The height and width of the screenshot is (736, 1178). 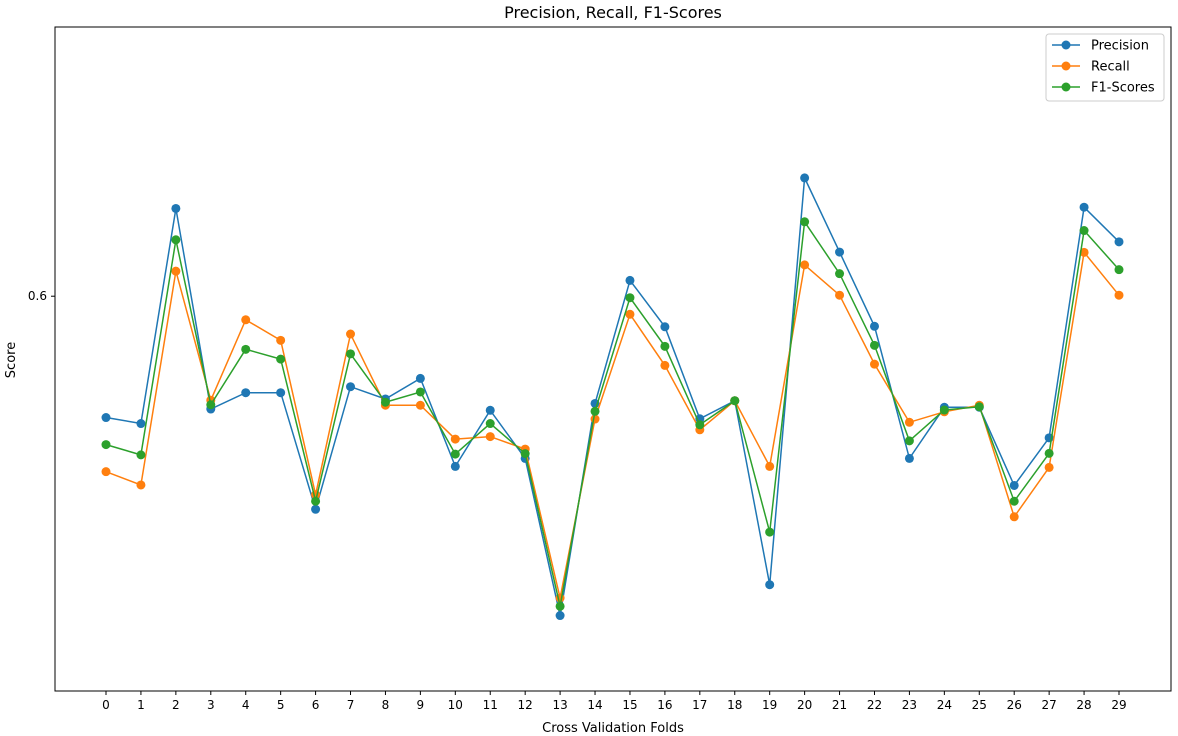 I want to click on x-axis-label: Cross Validation Folds, so click(x=613, y=728).